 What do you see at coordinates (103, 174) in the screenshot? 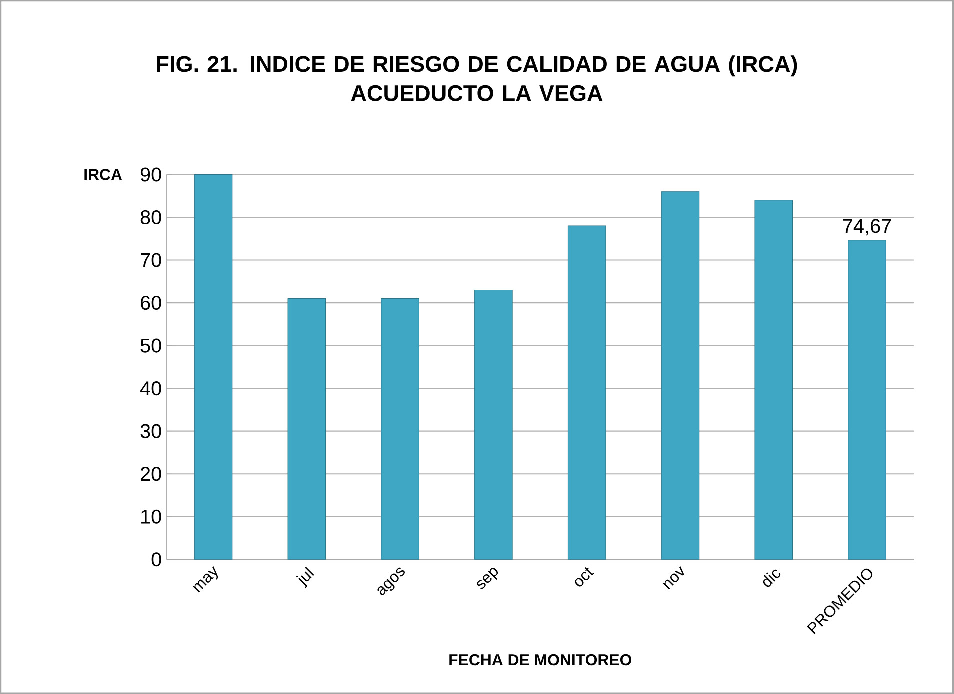
I see `y-axis-title: IRCA` at bounding box center [103, 174].